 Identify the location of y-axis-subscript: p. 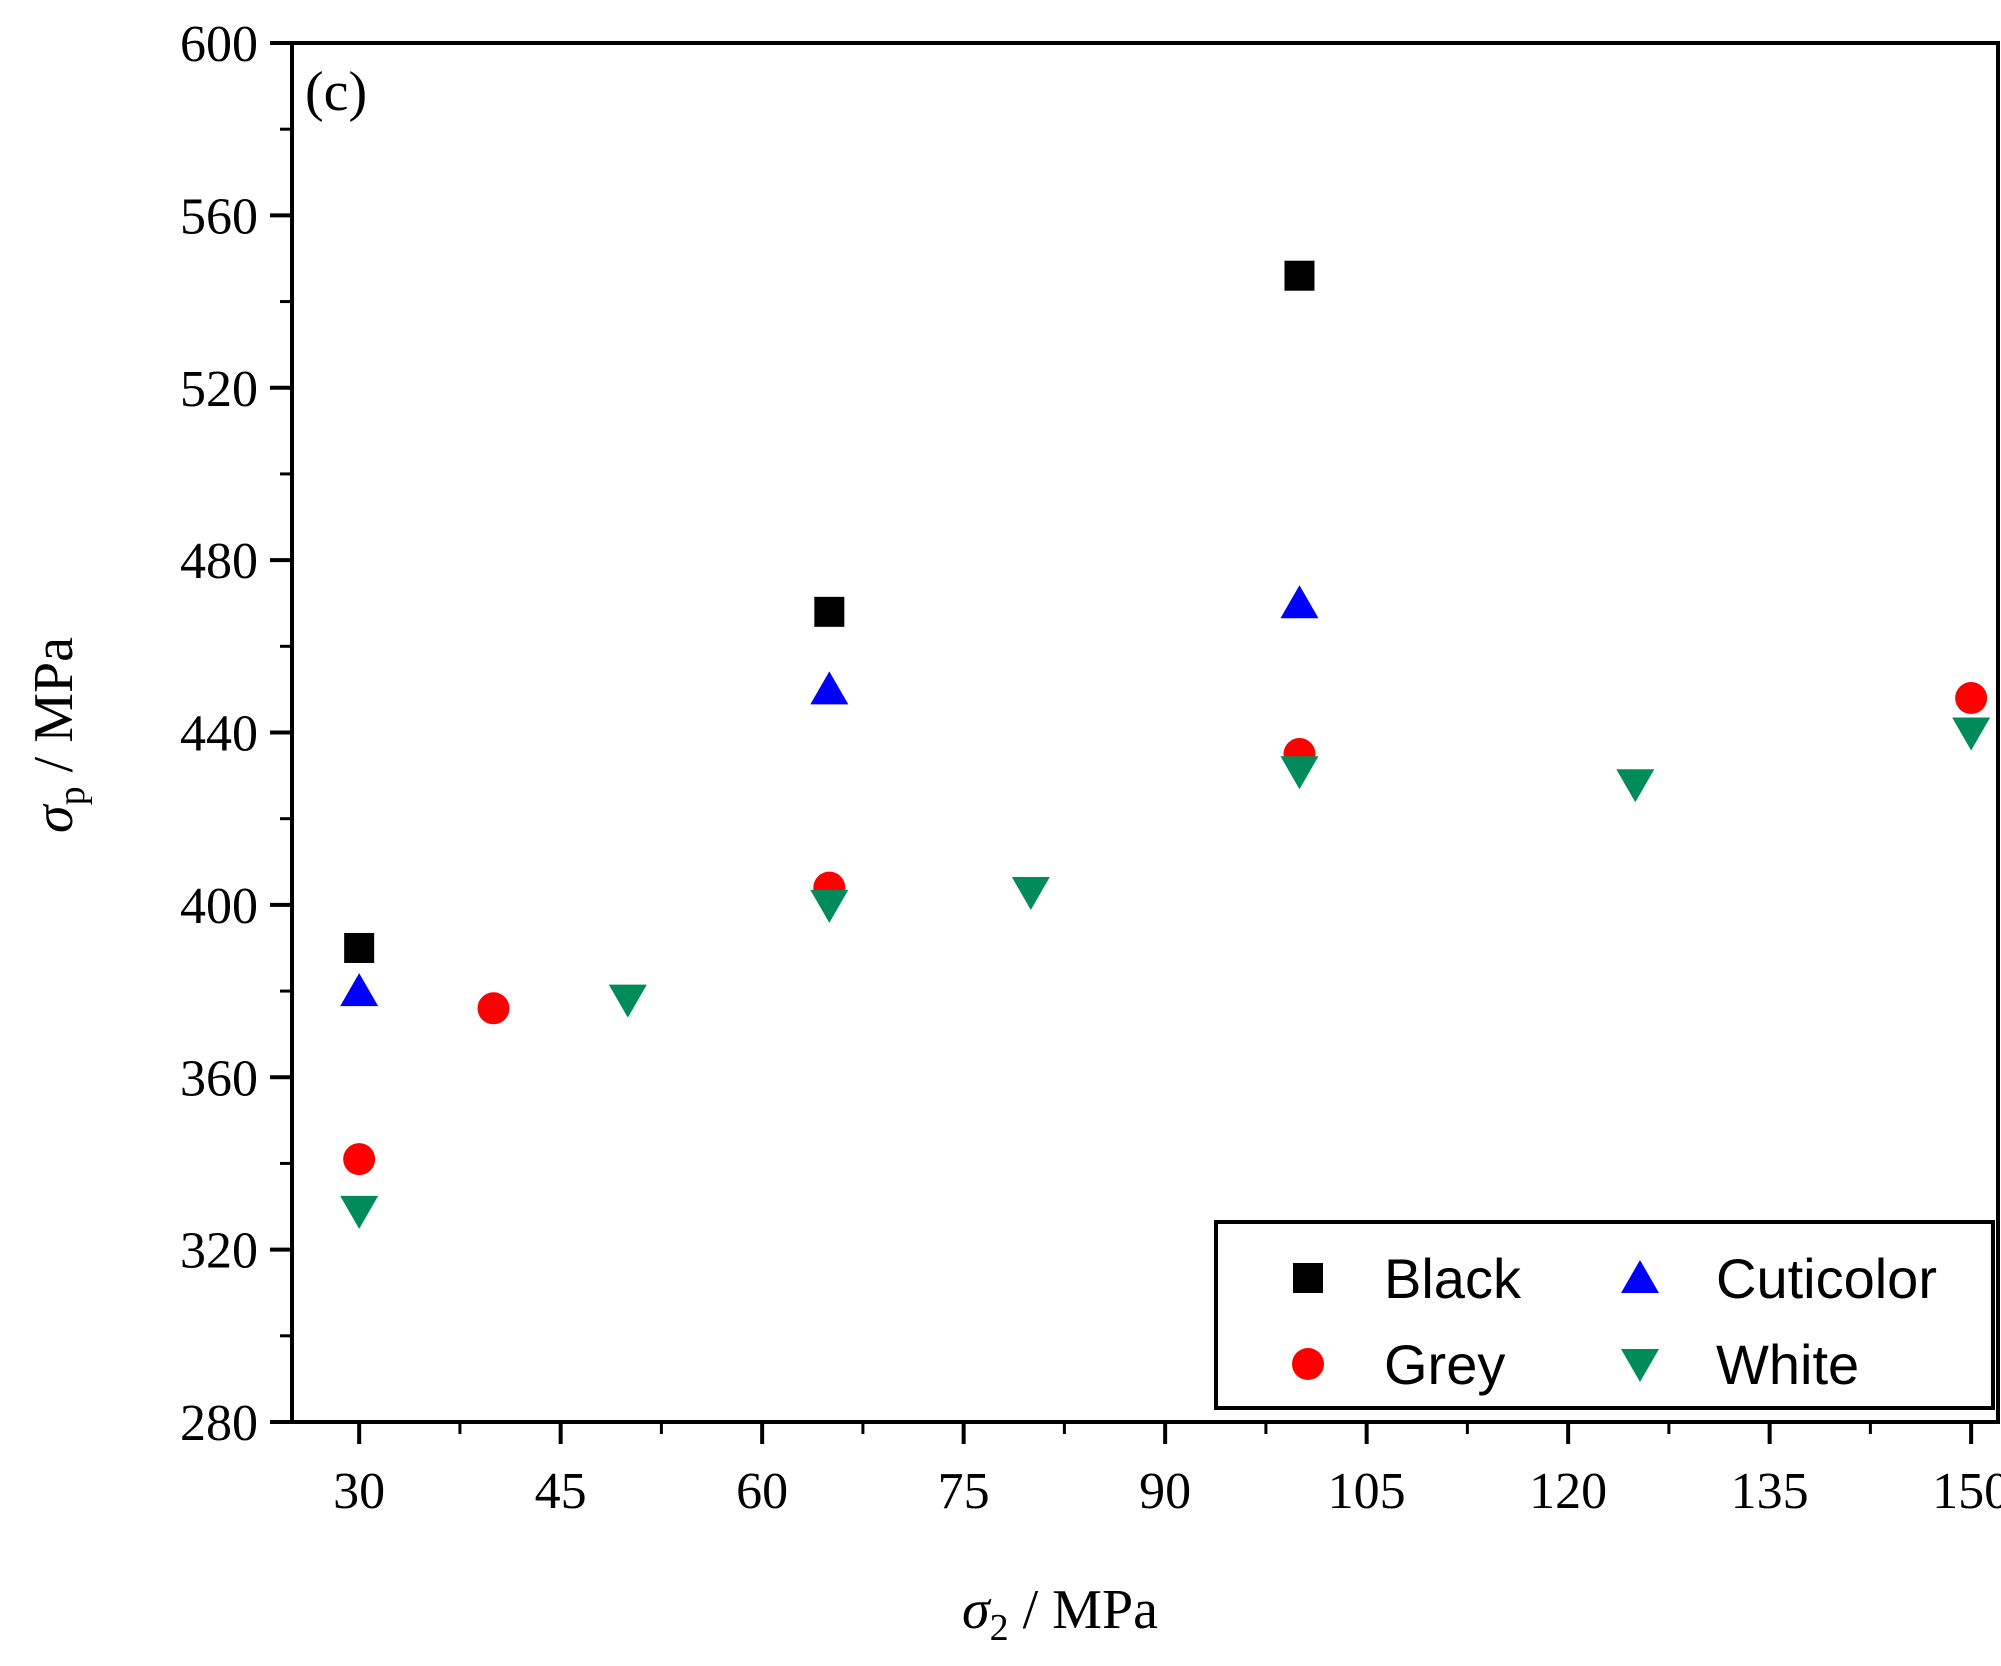
(72, 795).